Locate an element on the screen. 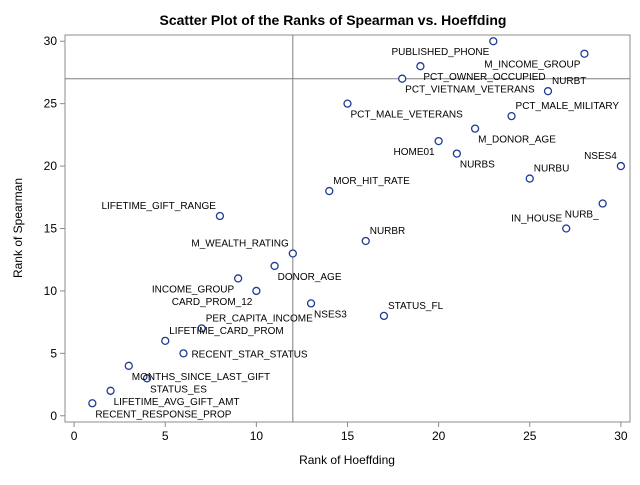 This screenshot has width=640, height=485. y-tick-label: 30 is located at coordinates (51, 41).